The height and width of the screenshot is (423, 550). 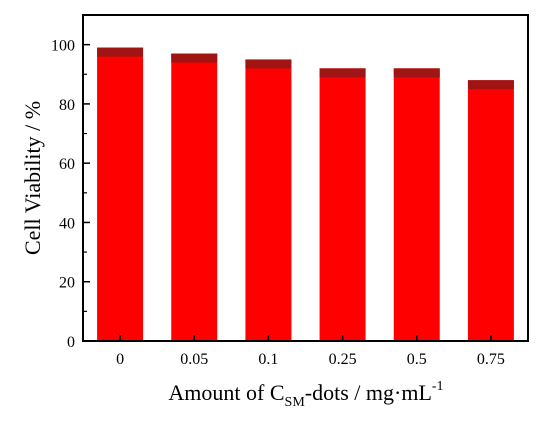 What do you see at coordinates (342, 204) in the screenshot?
I see `bar-0.25` at bounding box center [342, 204].